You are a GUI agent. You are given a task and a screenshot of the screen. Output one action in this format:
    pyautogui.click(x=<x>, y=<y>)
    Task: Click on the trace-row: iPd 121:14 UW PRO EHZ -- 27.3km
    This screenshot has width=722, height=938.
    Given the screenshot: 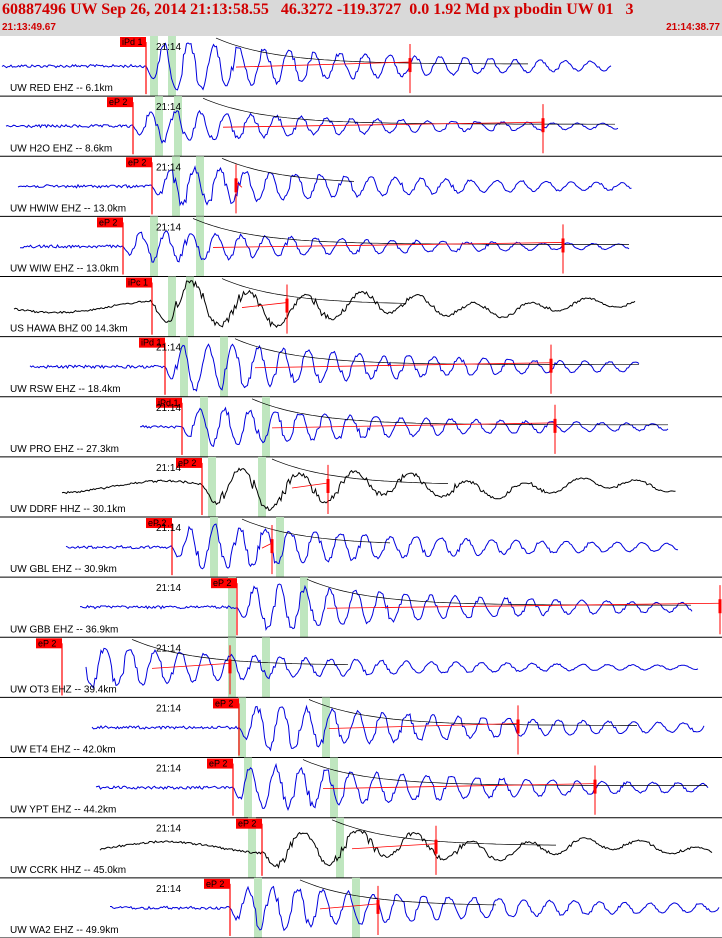 What is the action you would take?
    pyautogui.click(x=361, y=427)
    